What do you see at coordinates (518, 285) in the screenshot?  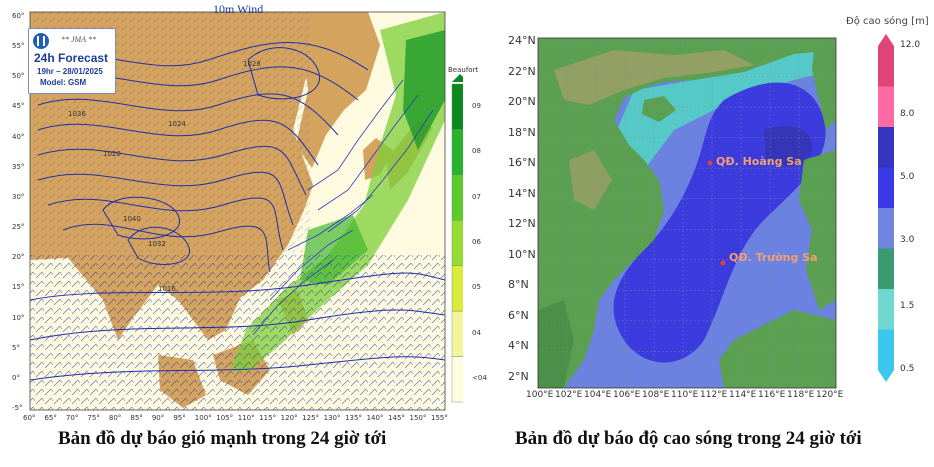 I see `wave-lat-label: 8°N` at bounding box center [518, 285].